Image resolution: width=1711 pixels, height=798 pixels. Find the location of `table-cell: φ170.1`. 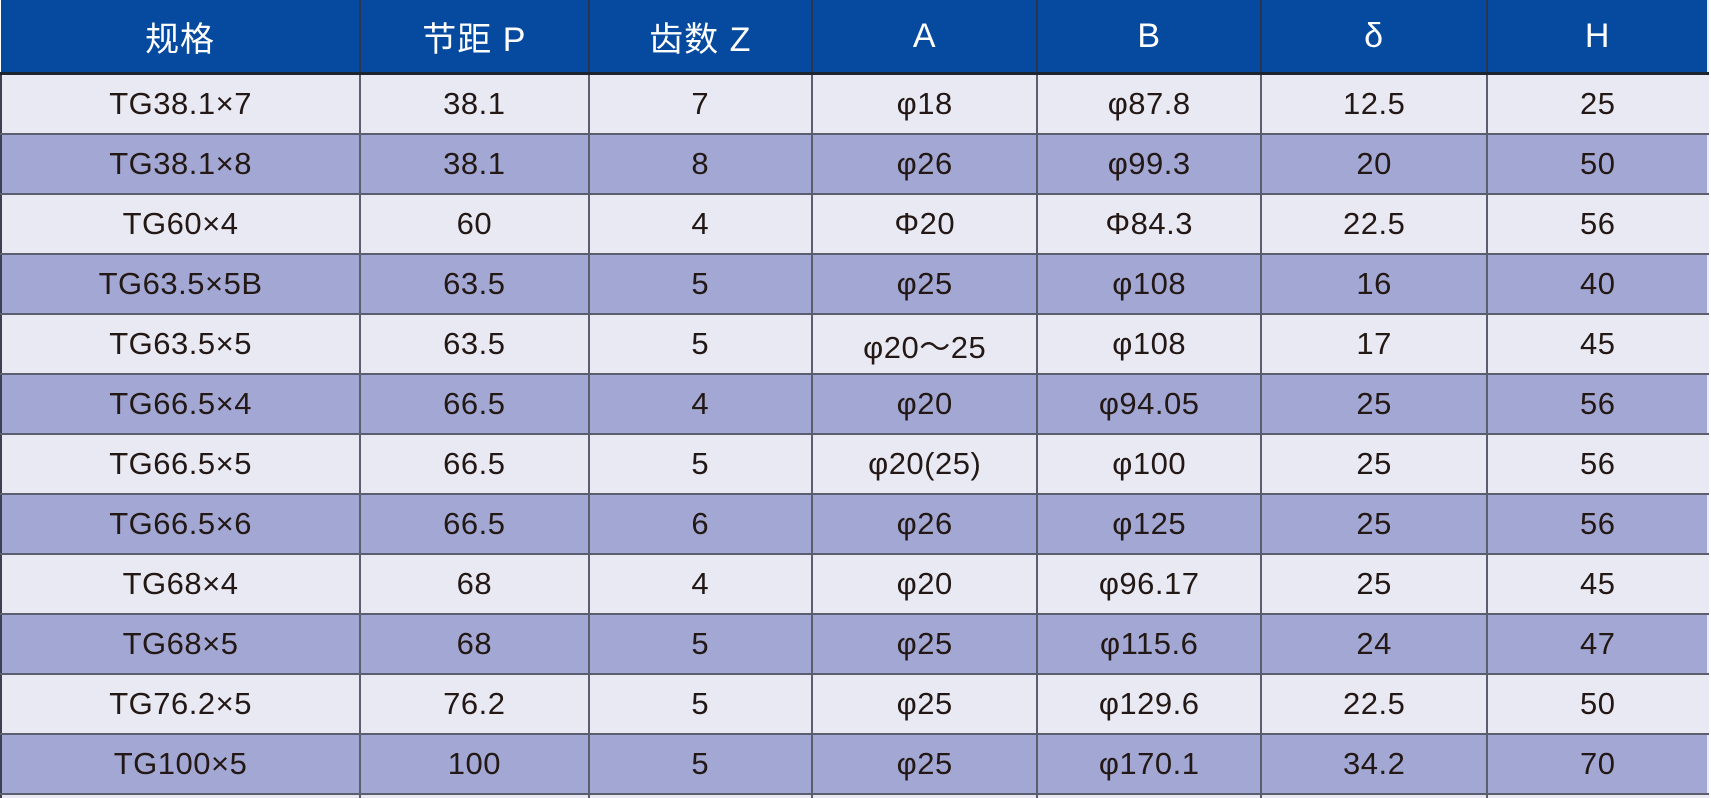

table-cell: φ170.1 is located at coordinates (1149, 764).